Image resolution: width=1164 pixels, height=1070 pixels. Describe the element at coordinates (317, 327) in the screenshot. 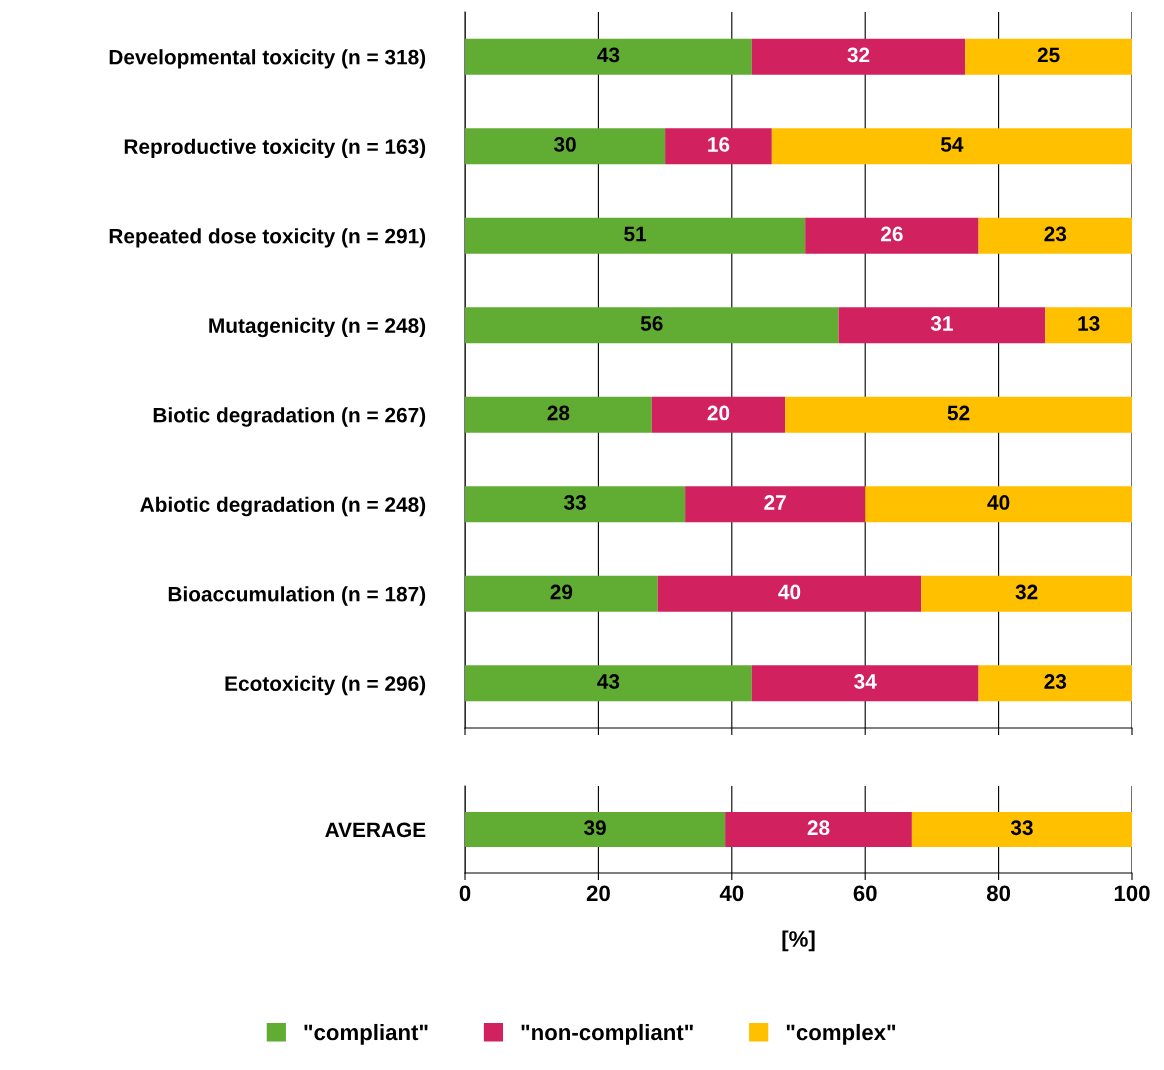

I see `y-tick-label: Mutagenicity (n = 248)` at that location.